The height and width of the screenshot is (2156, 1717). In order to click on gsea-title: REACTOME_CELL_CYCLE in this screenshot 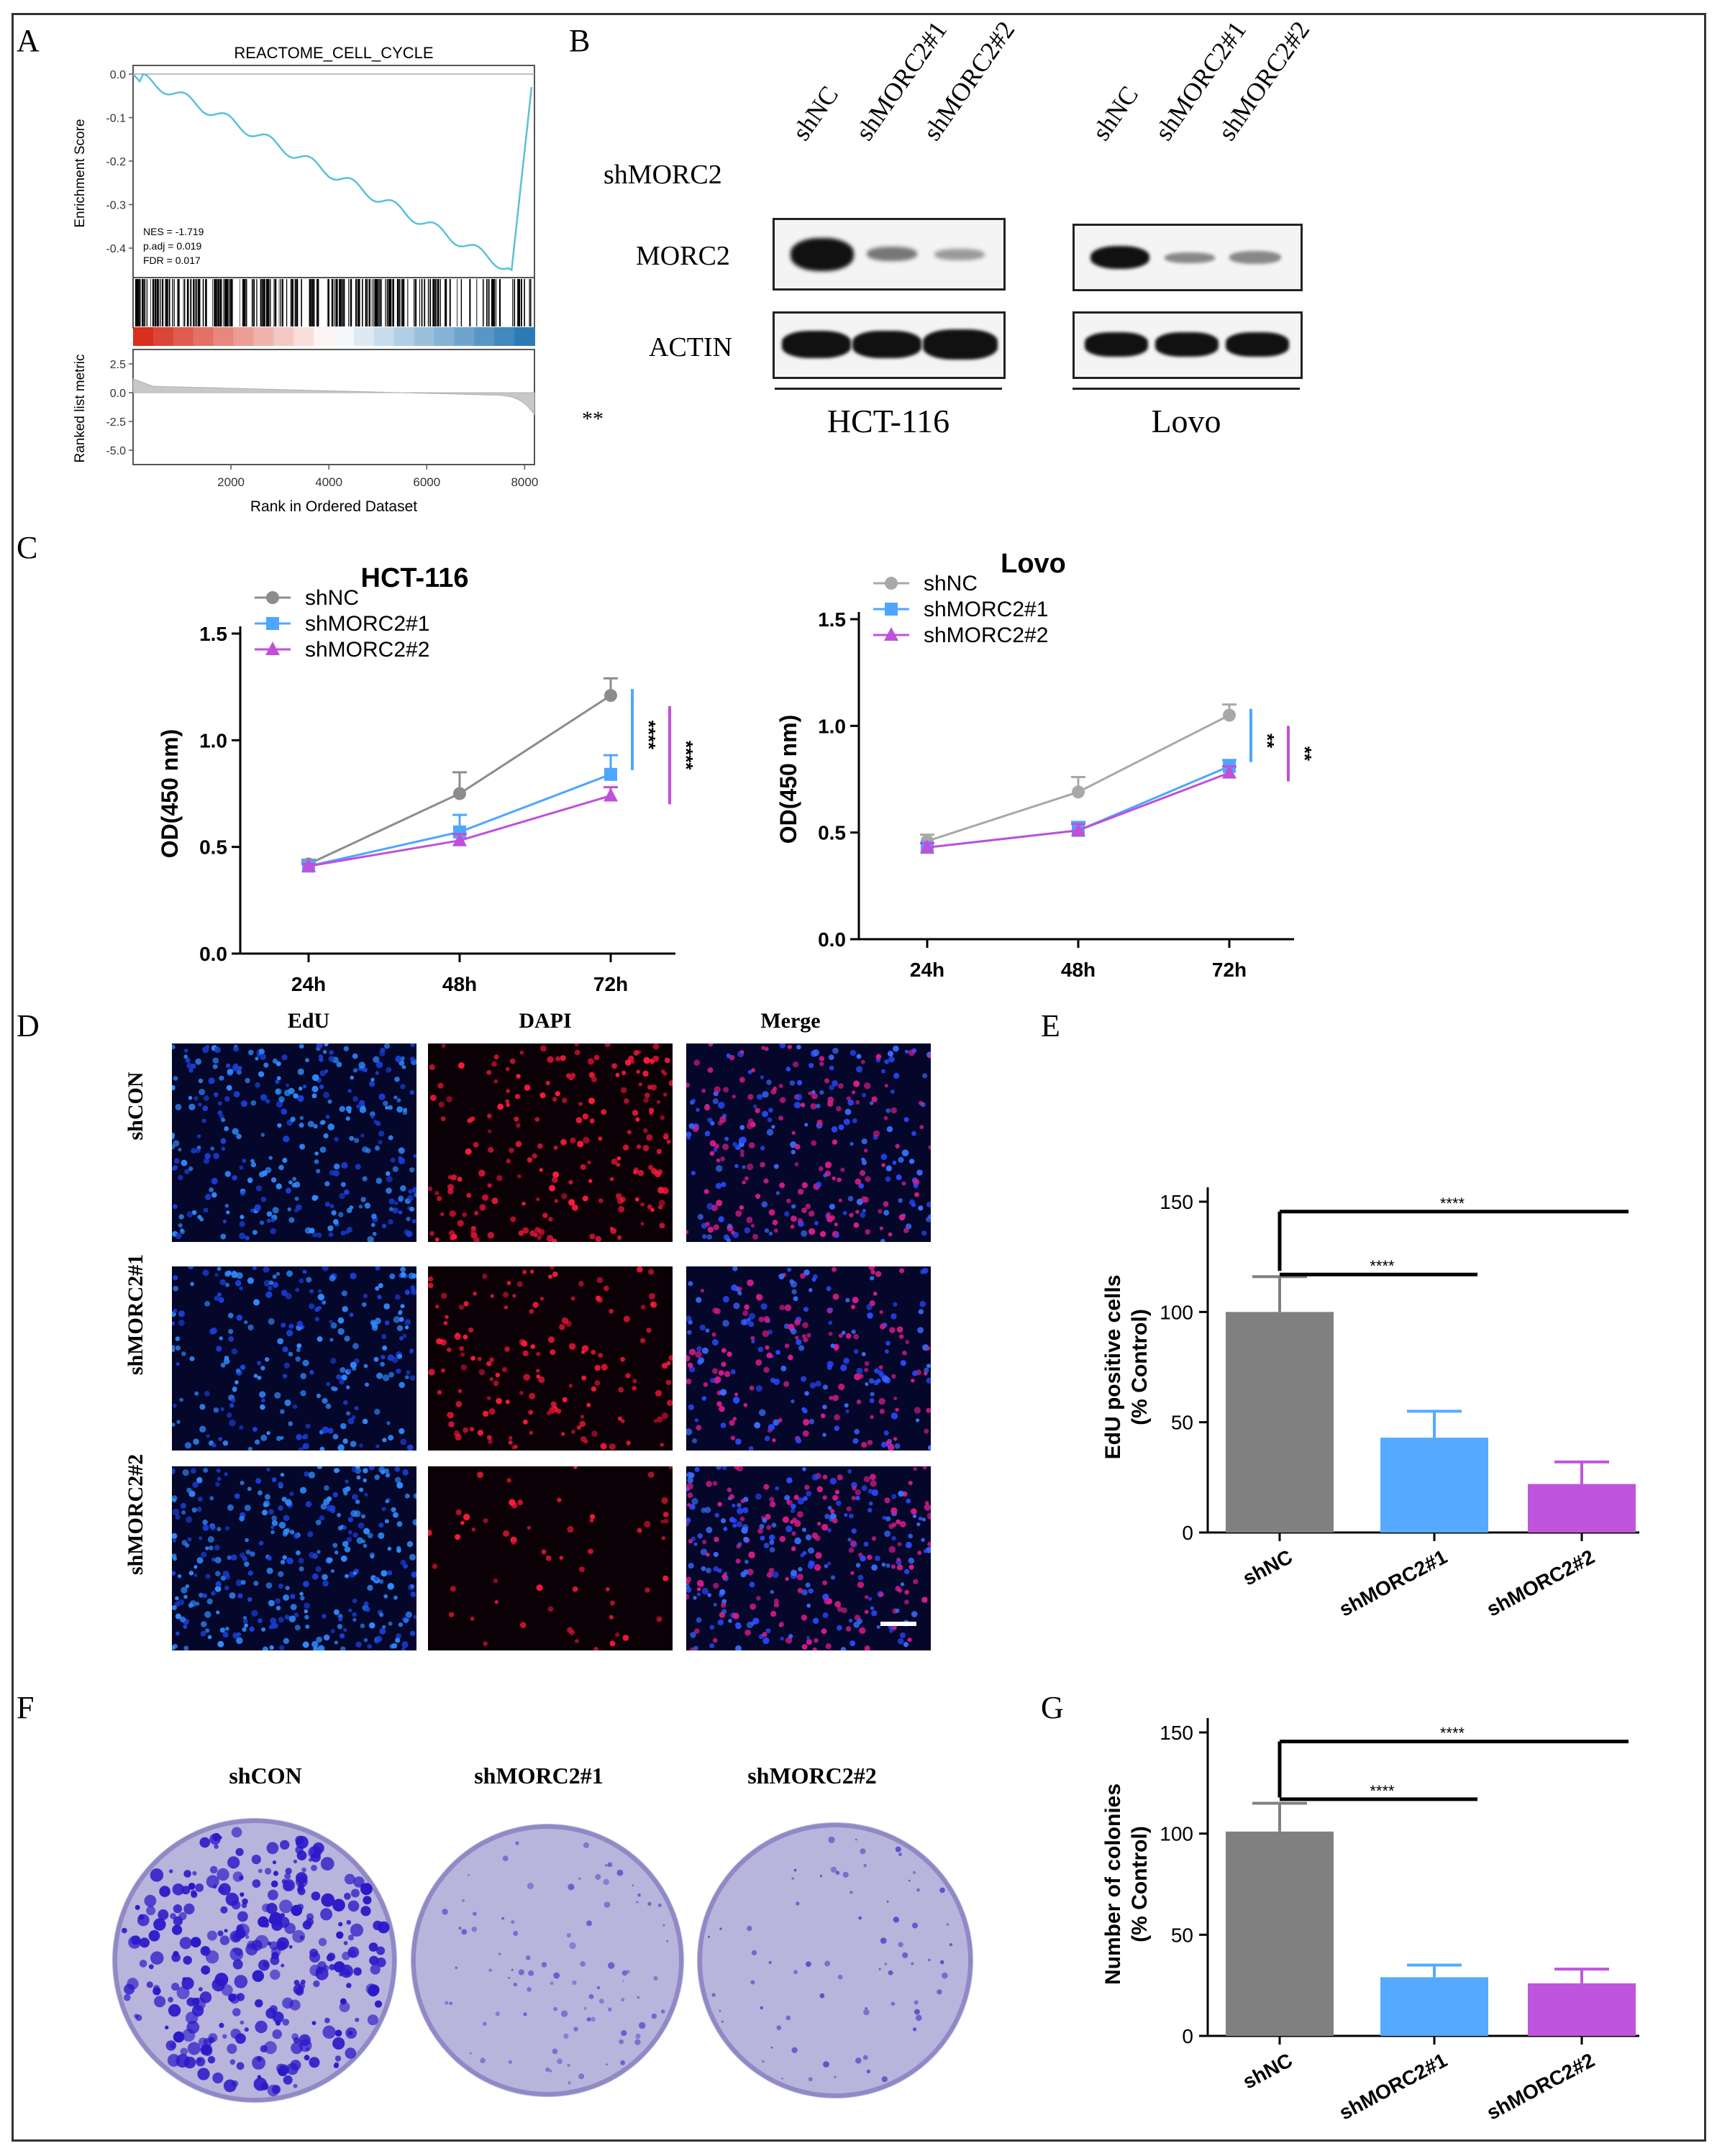, I will do `click(333, 53)`.